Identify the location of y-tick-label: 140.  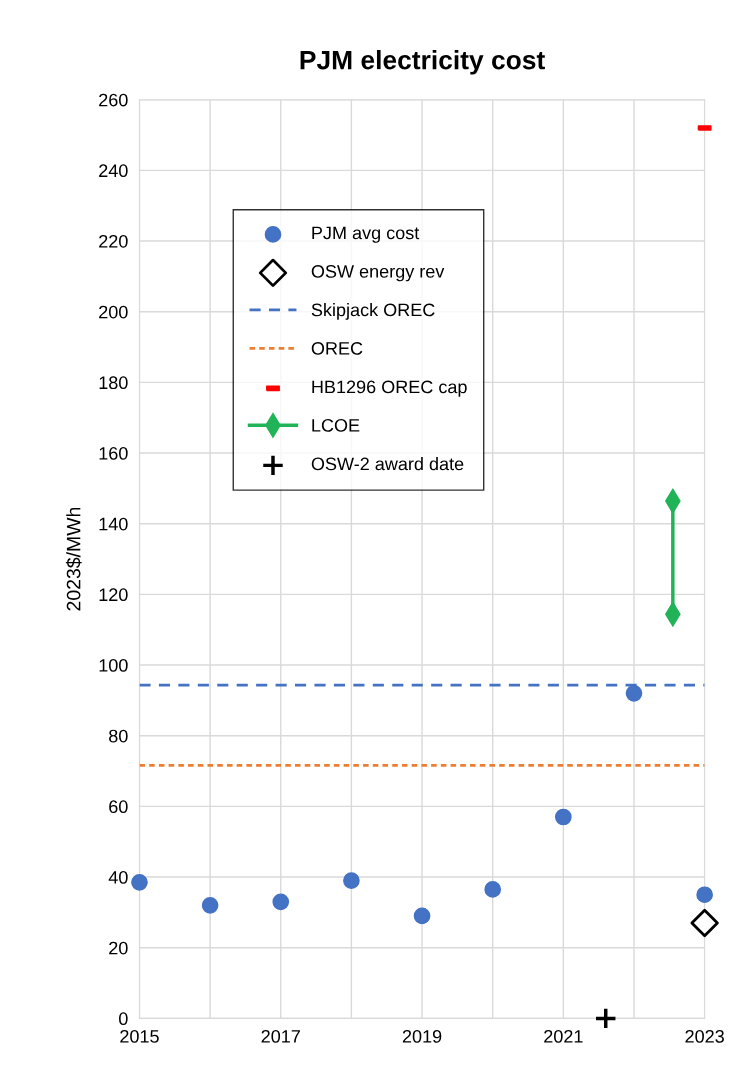
(113, 524).